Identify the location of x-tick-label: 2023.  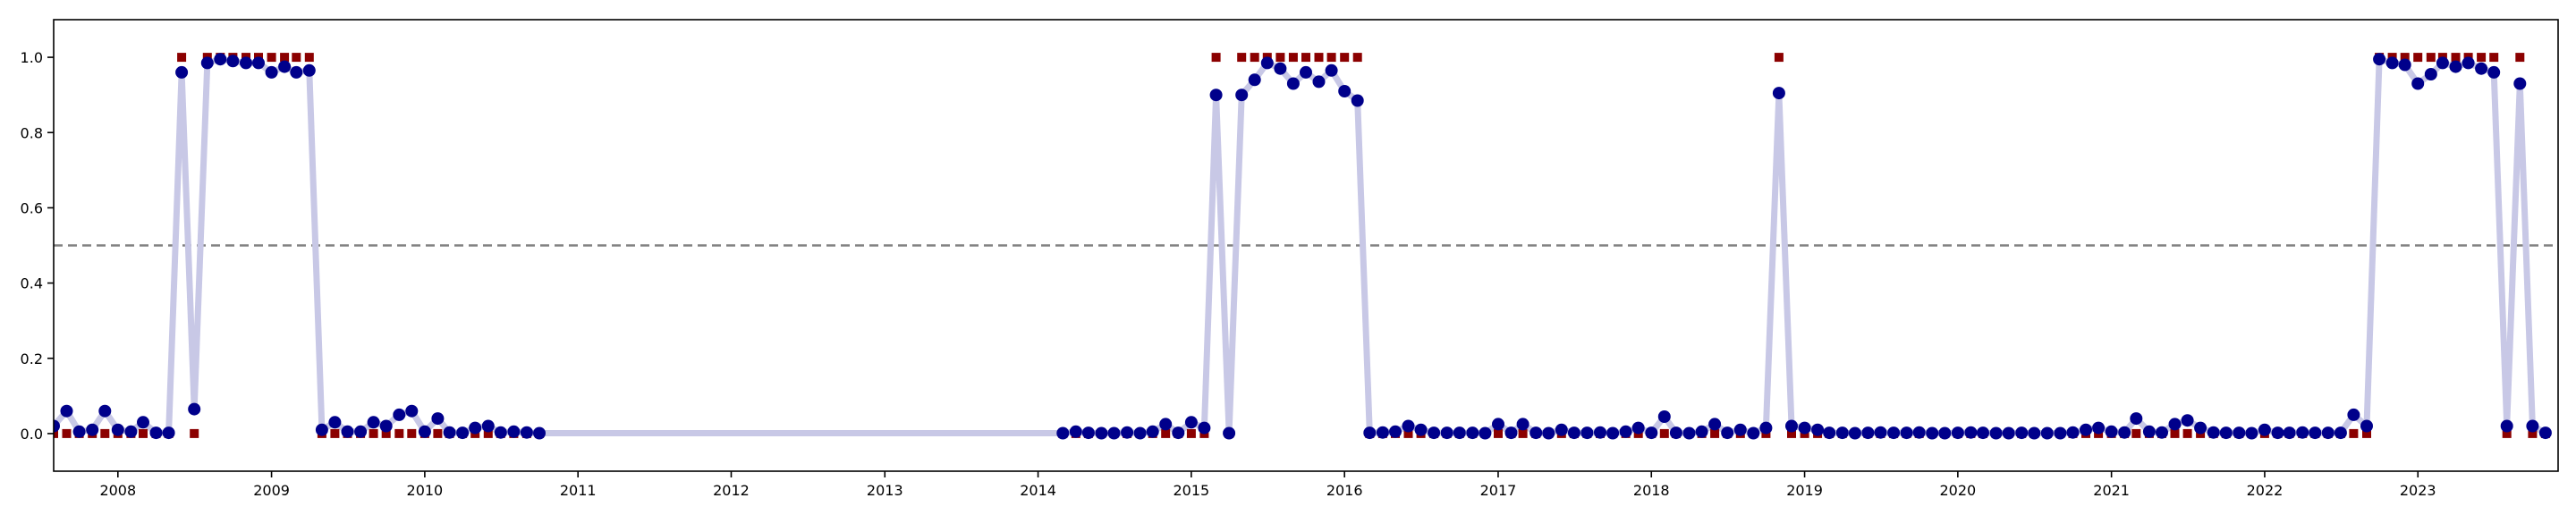
(2418, 490).